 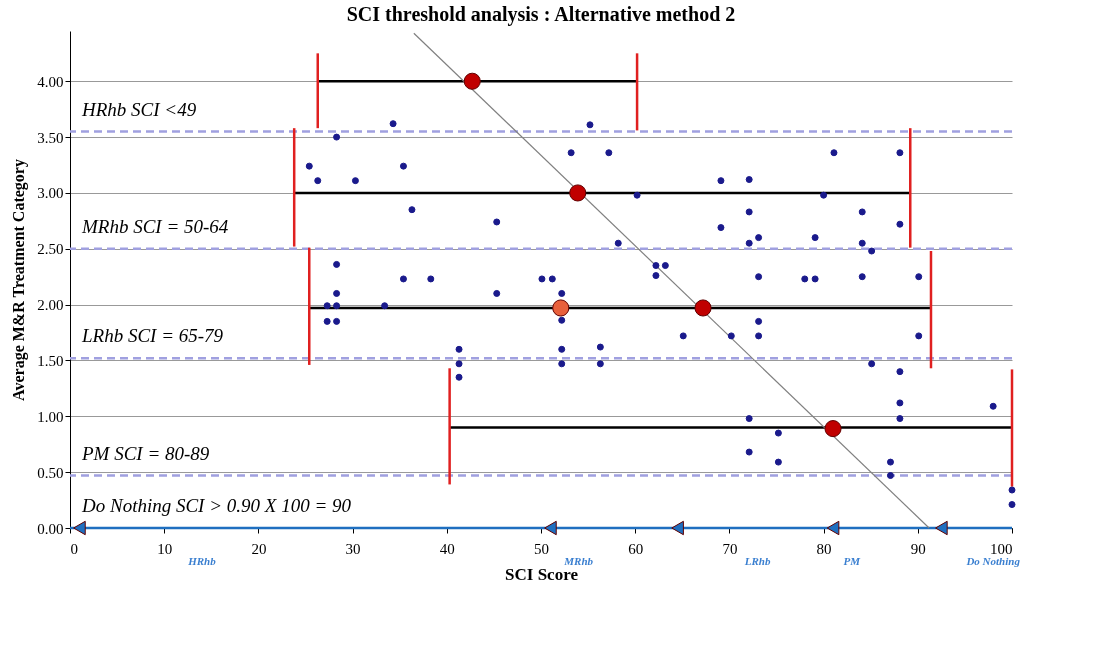 I want to click on chart-title: SCI threshold analysis : Alternative method 2, so click(x=541, y=14).